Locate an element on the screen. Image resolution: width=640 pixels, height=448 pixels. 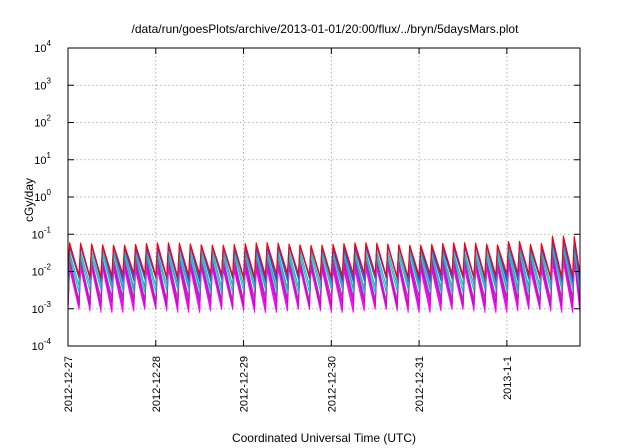
series-layer is located at coordinates (324, 274).